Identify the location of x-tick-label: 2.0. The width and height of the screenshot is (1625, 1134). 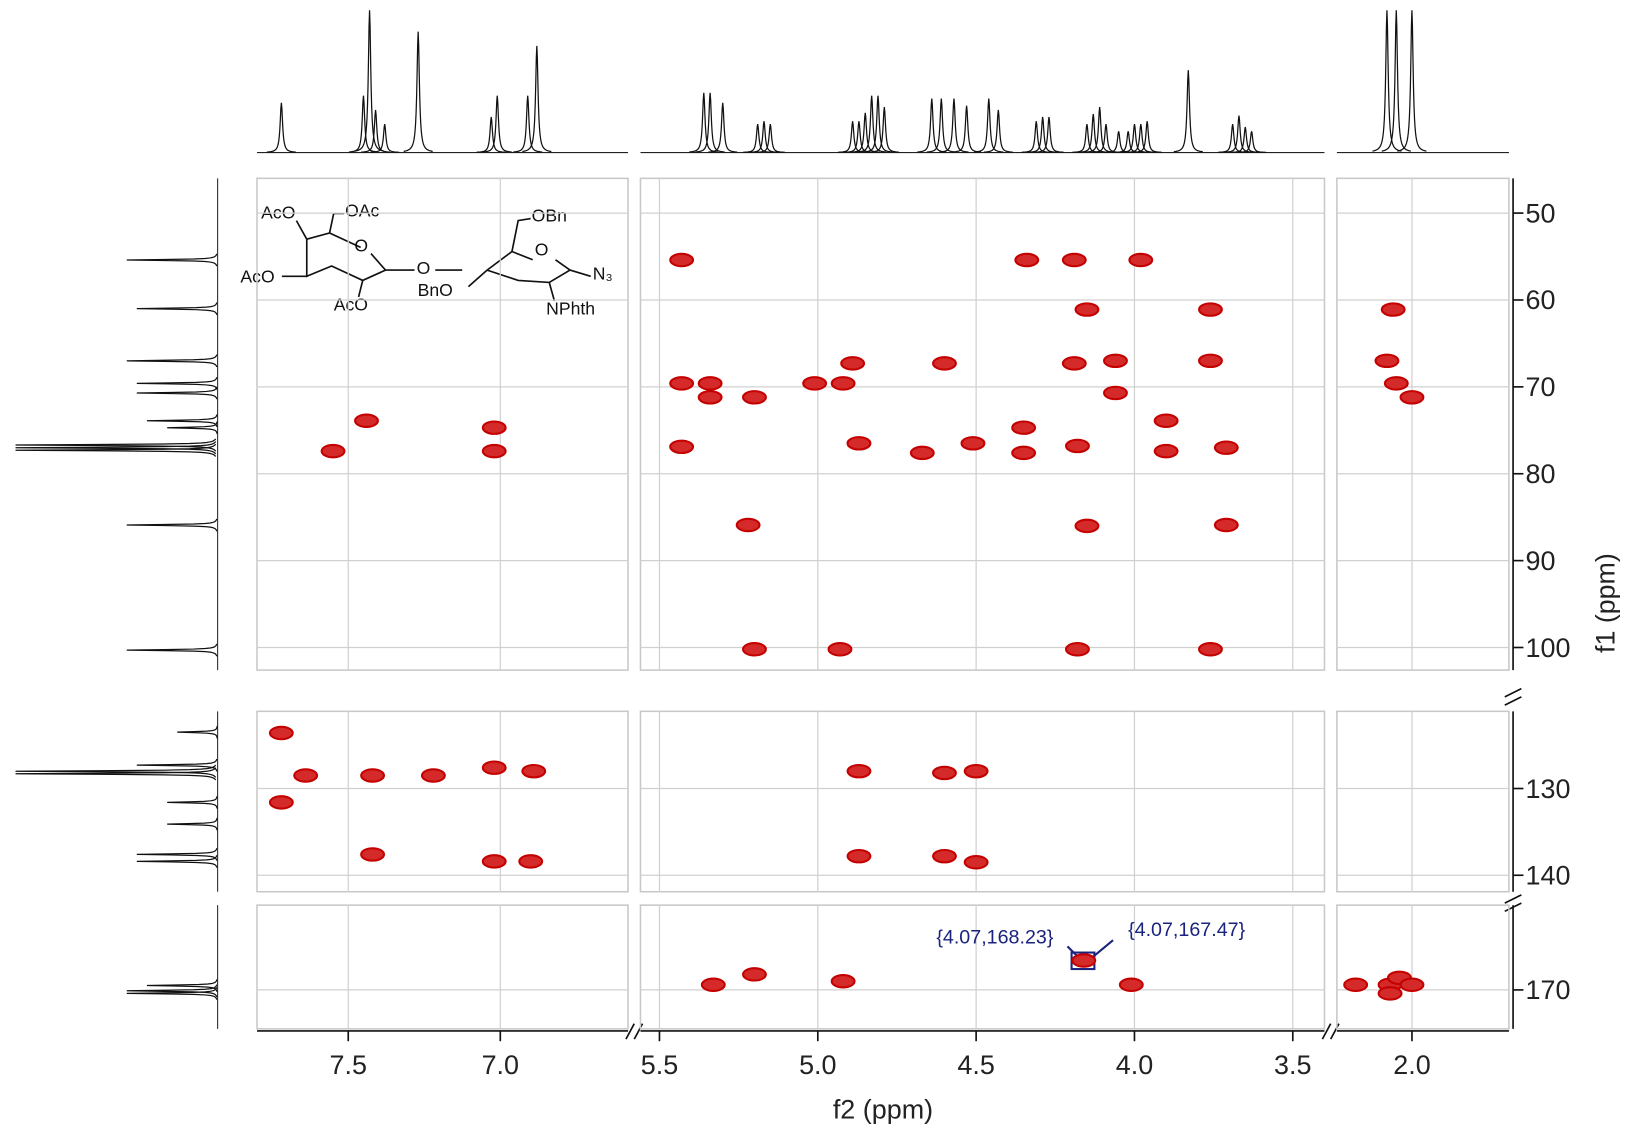
(1411, 1065).